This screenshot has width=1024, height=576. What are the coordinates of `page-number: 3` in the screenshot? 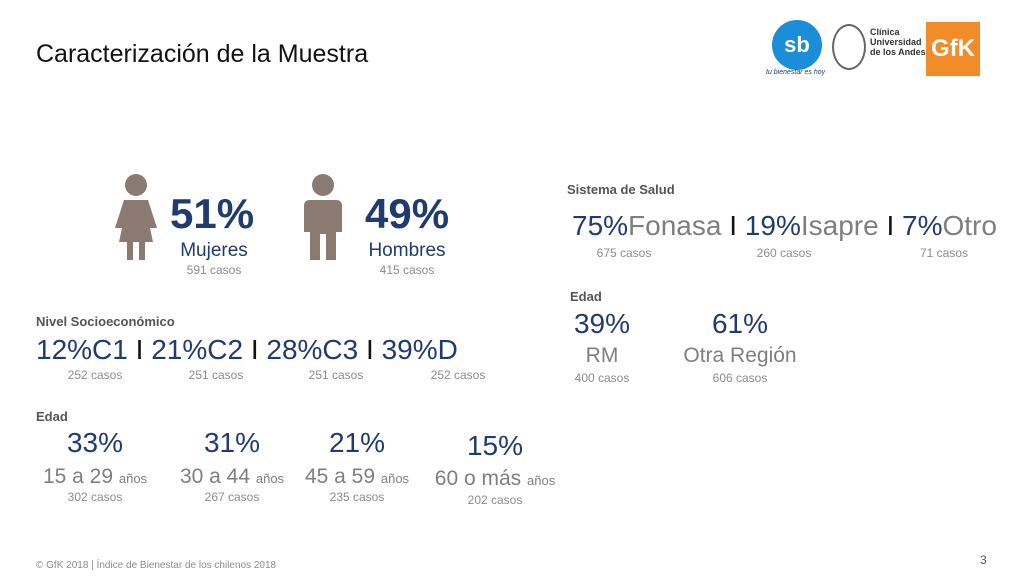 It's located at (983, 560).